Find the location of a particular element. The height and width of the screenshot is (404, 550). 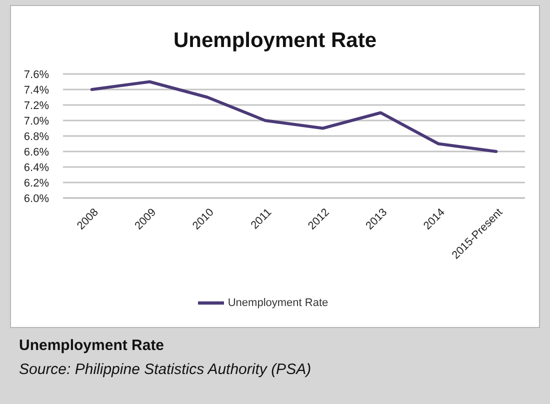

y-tick-label: 7.2% is located at coordinates (37, 106).